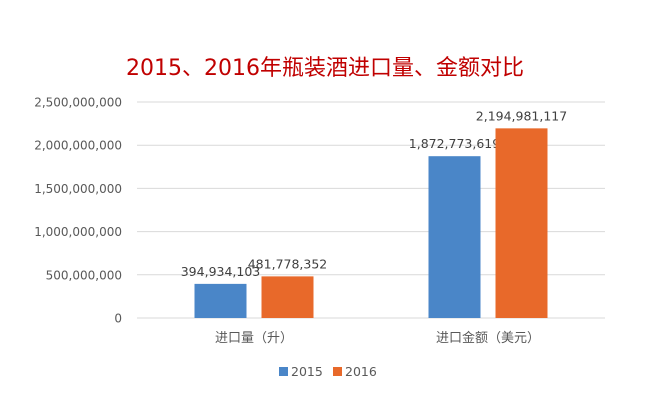 The image size is (650, 419). Describe the element at coordinates (254, 338) in the screenshot. I see `x-tick-label: 进口量（升）` at that location.